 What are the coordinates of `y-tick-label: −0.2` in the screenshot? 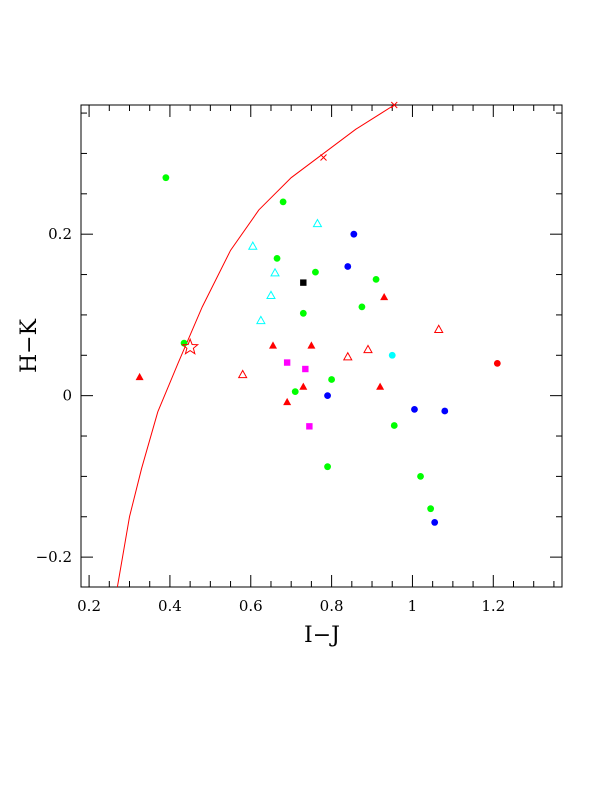 It's located at (54, 557).